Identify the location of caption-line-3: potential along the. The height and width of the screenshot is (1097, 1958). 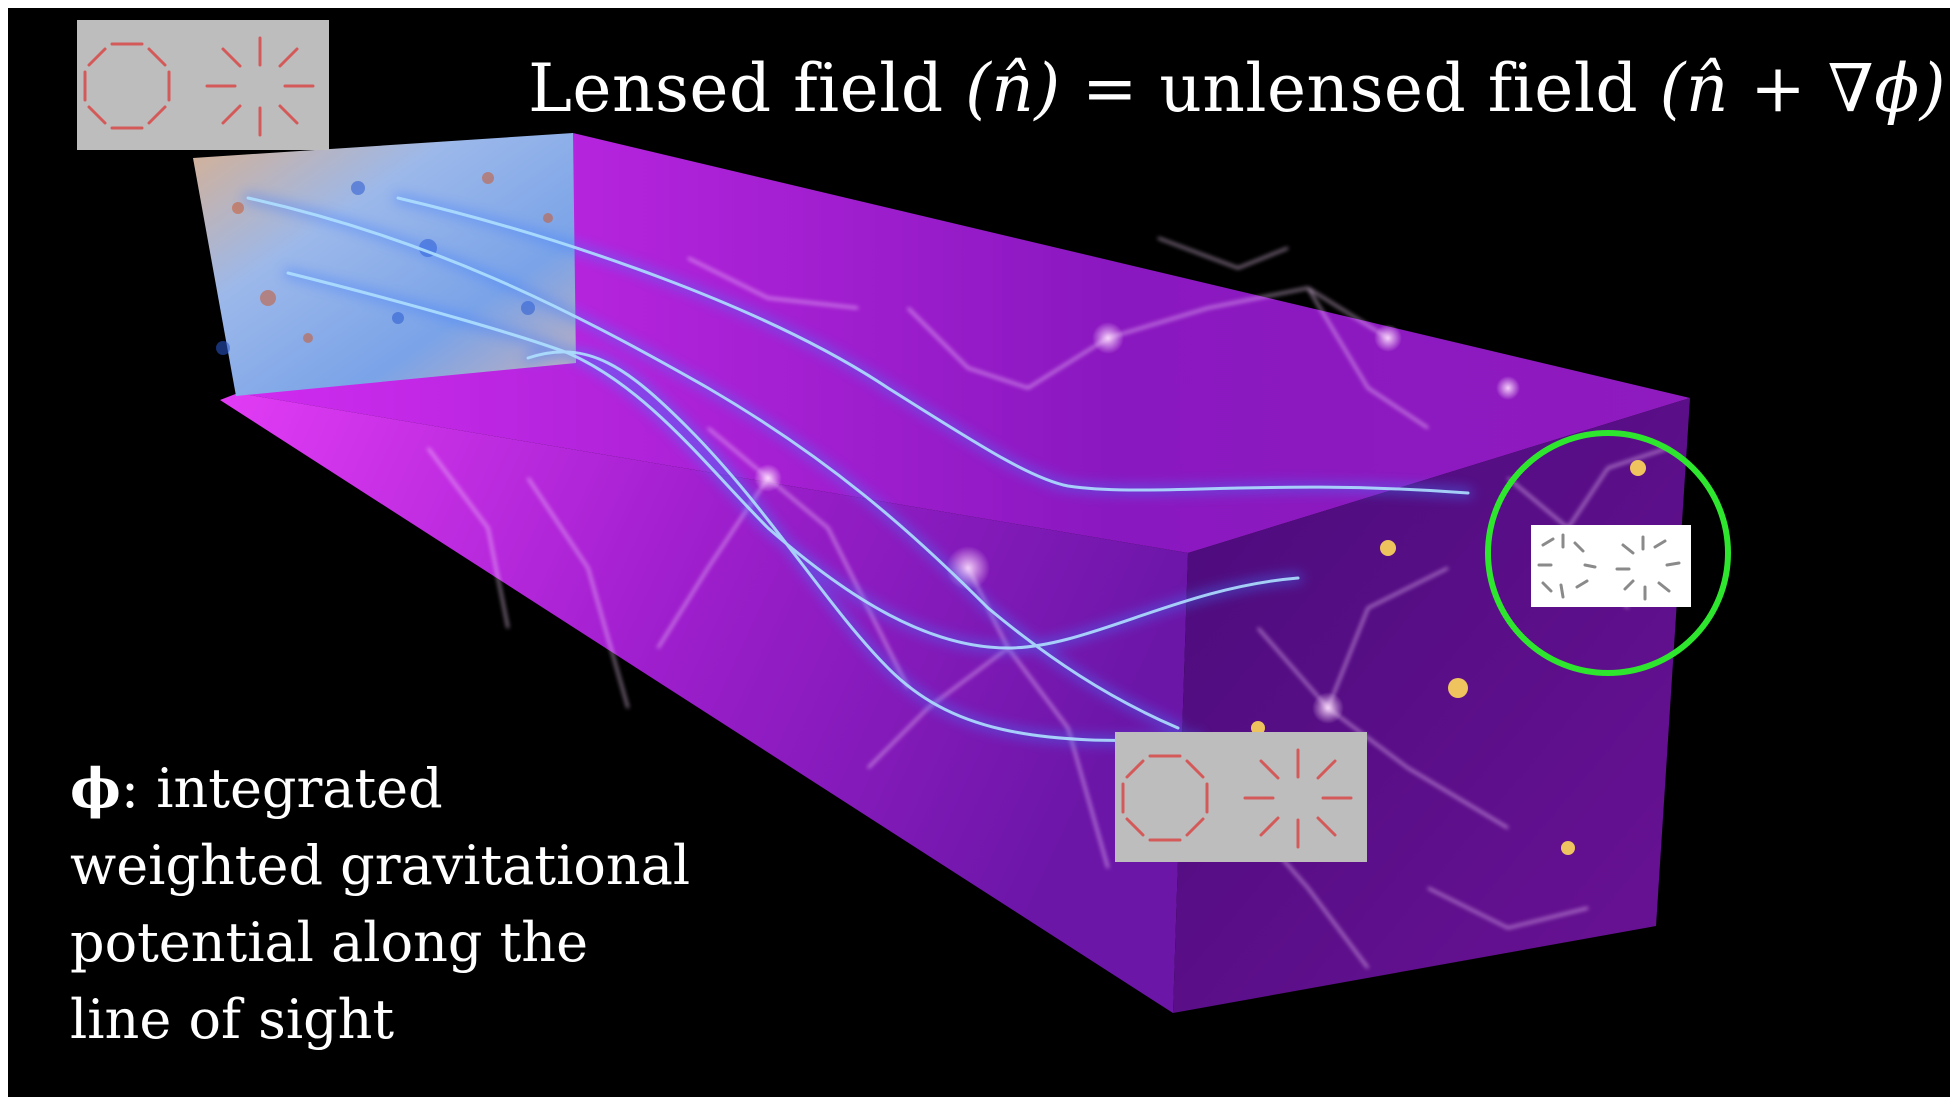
(329, 942).